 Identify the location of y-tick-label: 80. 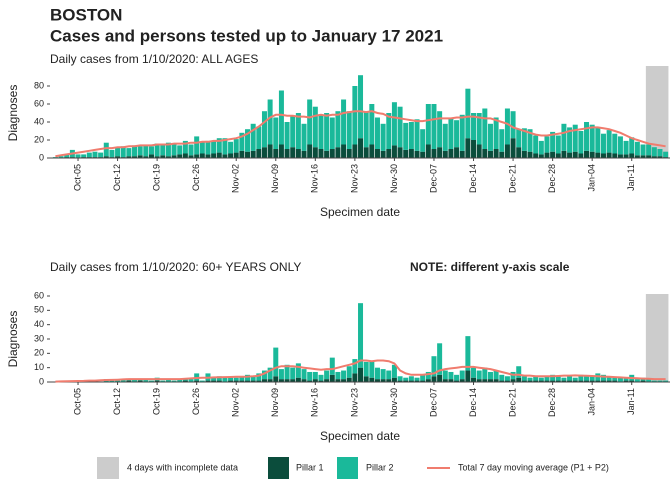
(39, 85).